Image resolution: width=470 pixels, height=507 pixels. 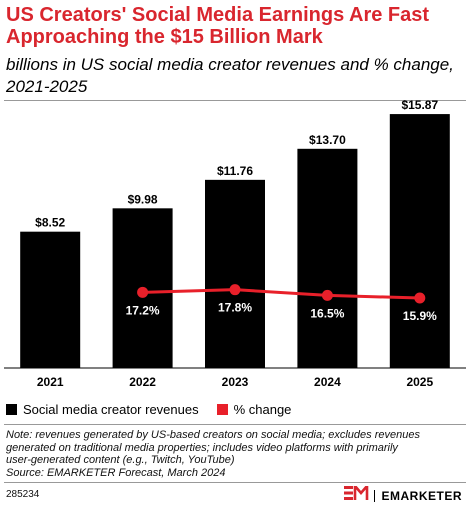 What do you see at coordinates (222, 409) in the screenshot?
I see `legend-swatch-change` at bounding box center [222, 409].